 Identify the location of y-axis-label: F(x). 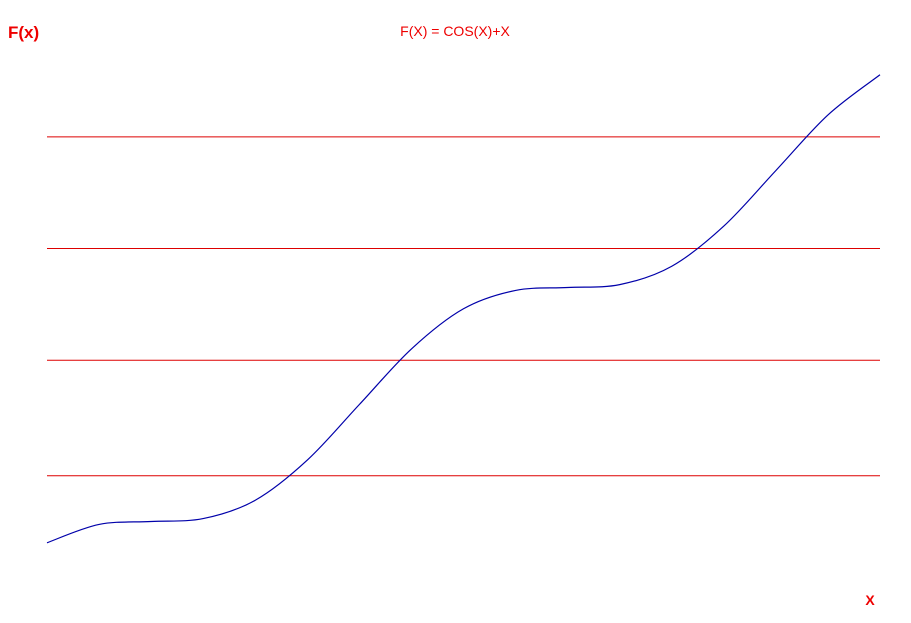
(23, 32).